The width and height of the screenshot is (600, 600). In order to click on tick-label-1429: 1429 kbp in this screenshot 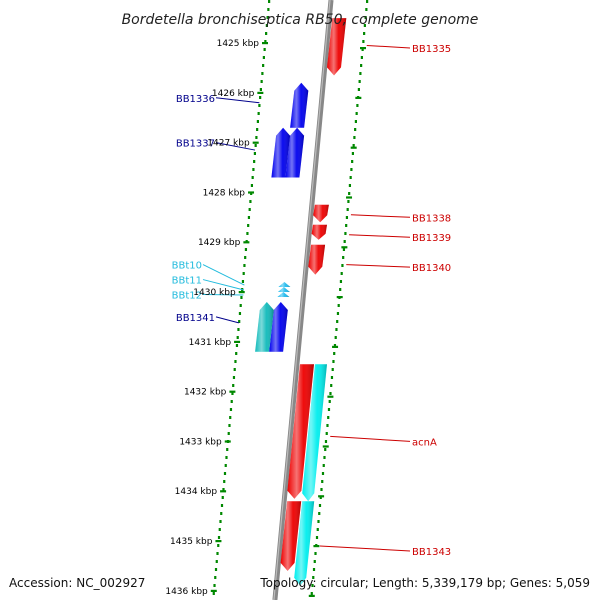, I will do `click(219, 243)`.